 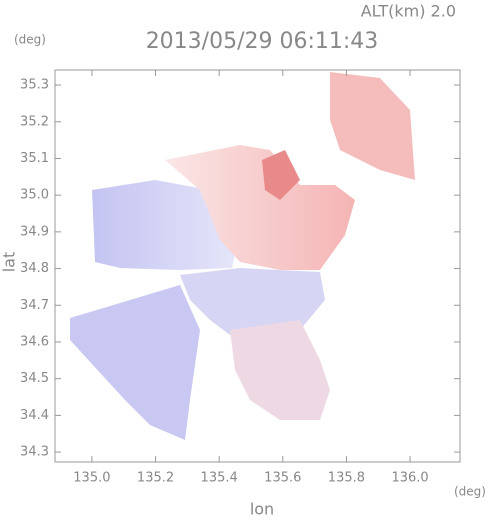 I want to click on y-tick-label: 34.4, so click(x=34, y=415).